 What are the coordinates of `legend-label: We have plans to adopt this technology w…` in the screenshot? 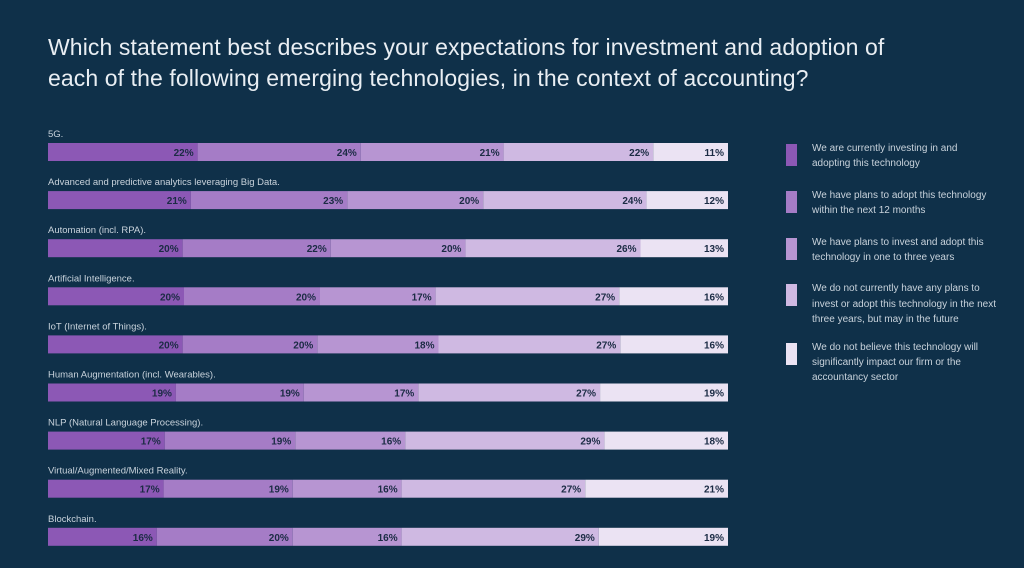 It's located at (899, 203).